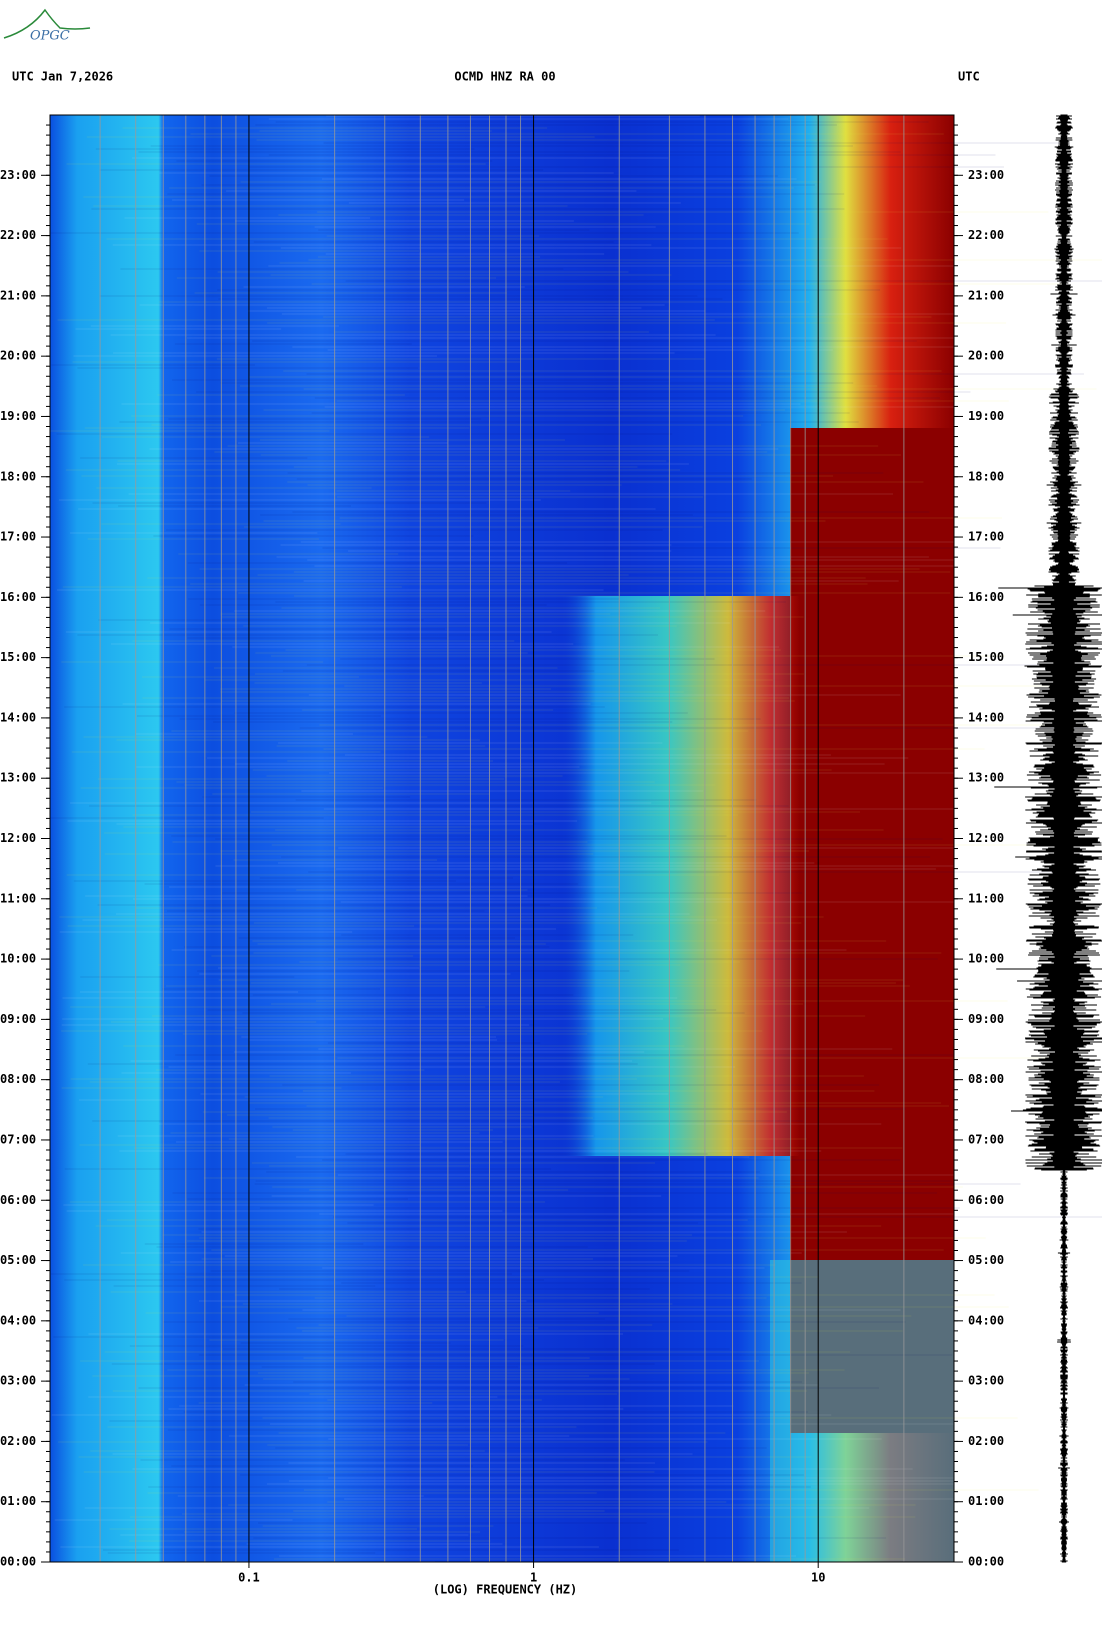 This screenshot has width=1102, height=1638. I want to click on chart-title: OCMD HNZ RA 00, so click(504, 77).